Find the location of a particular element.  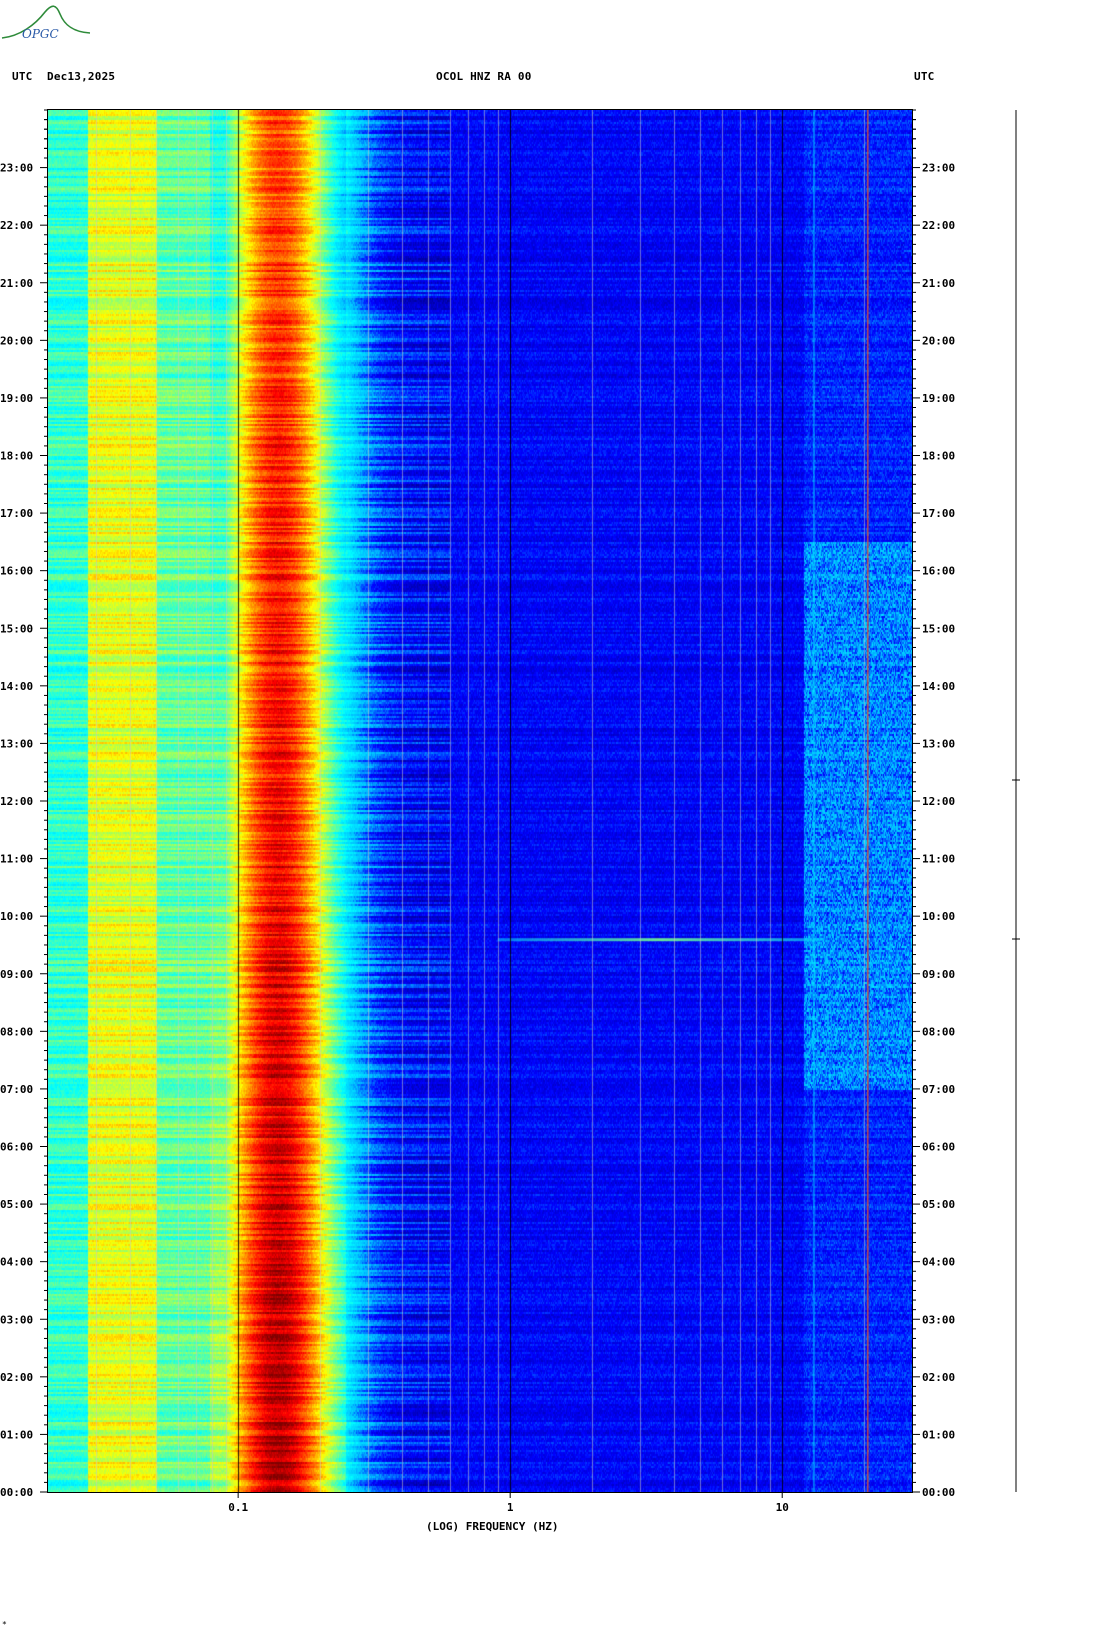

y-tick-label-left: 13:00 is located at coordinates (16, 743).